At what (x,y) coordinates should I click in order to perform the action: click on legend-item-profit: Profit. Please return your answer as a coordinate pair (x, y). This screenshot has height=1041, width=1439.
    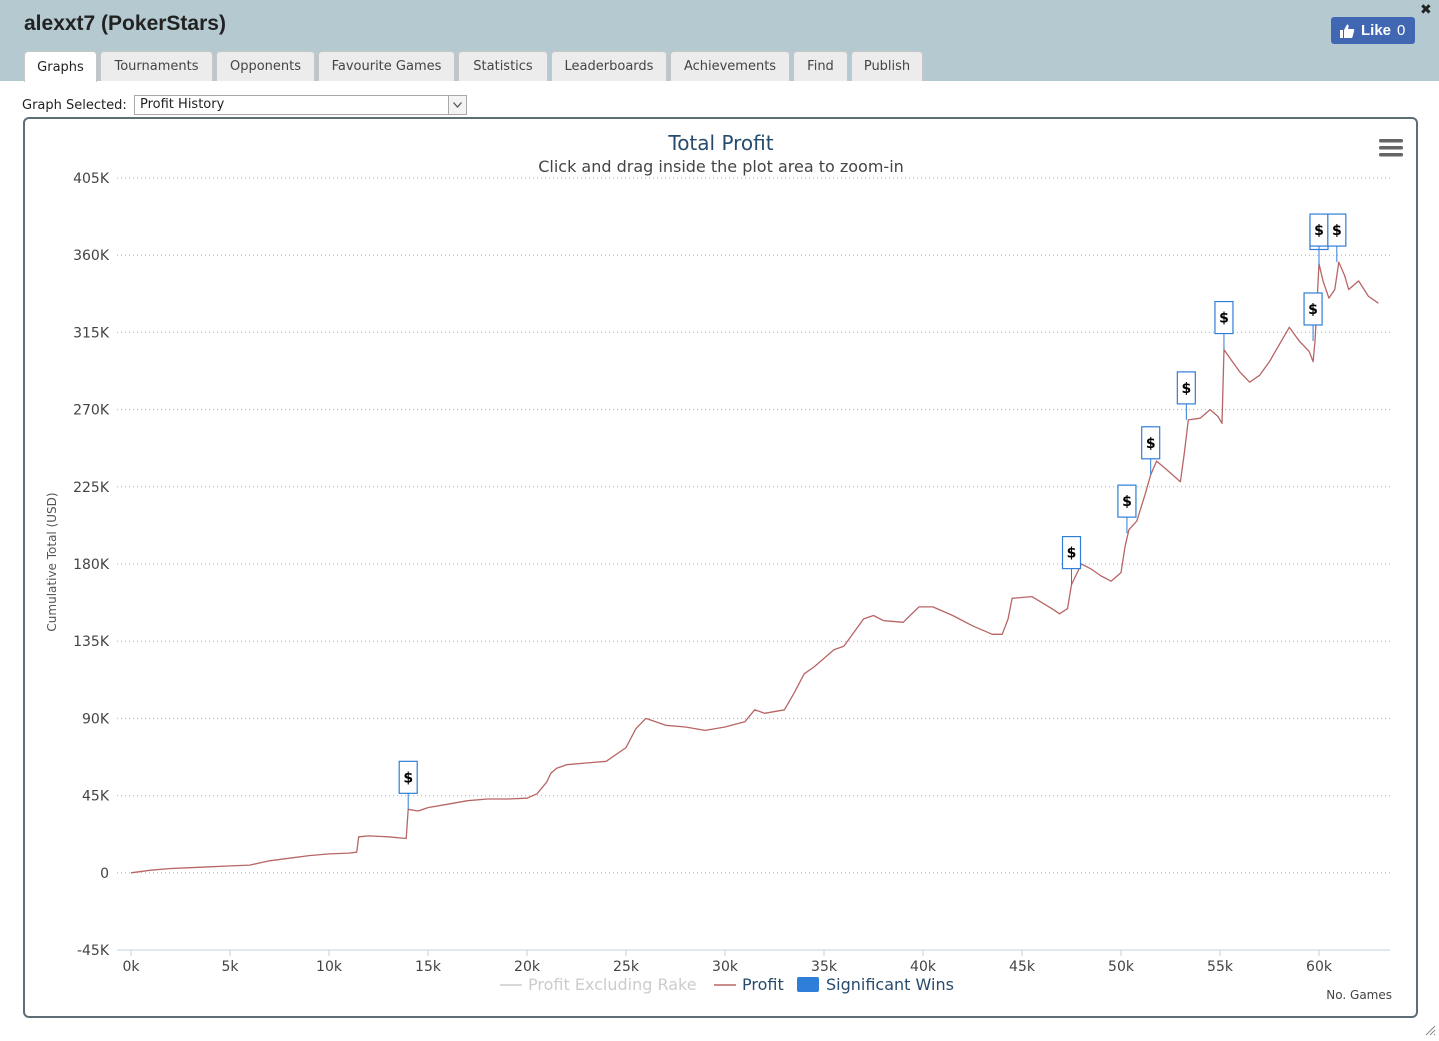
    Looking at the image, I should click on (763, 984).